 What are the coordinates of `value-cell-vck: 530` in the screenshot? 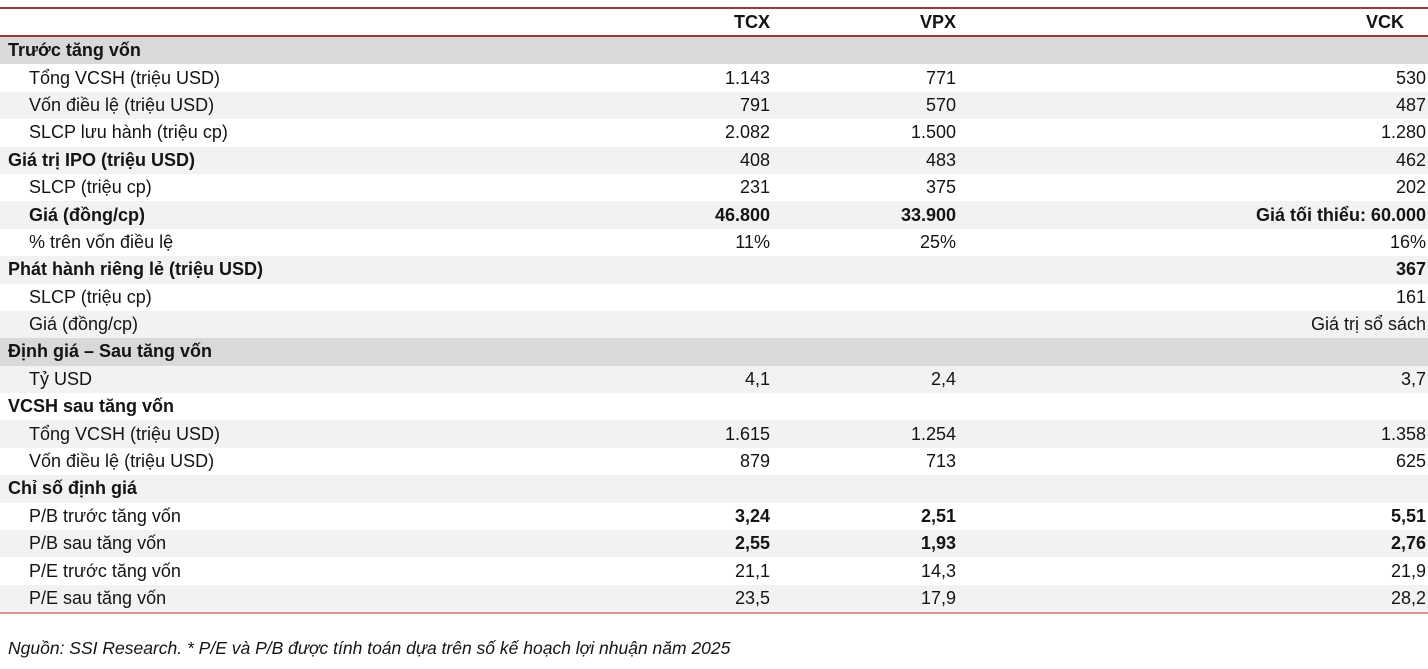 It's located at (1410, 77).